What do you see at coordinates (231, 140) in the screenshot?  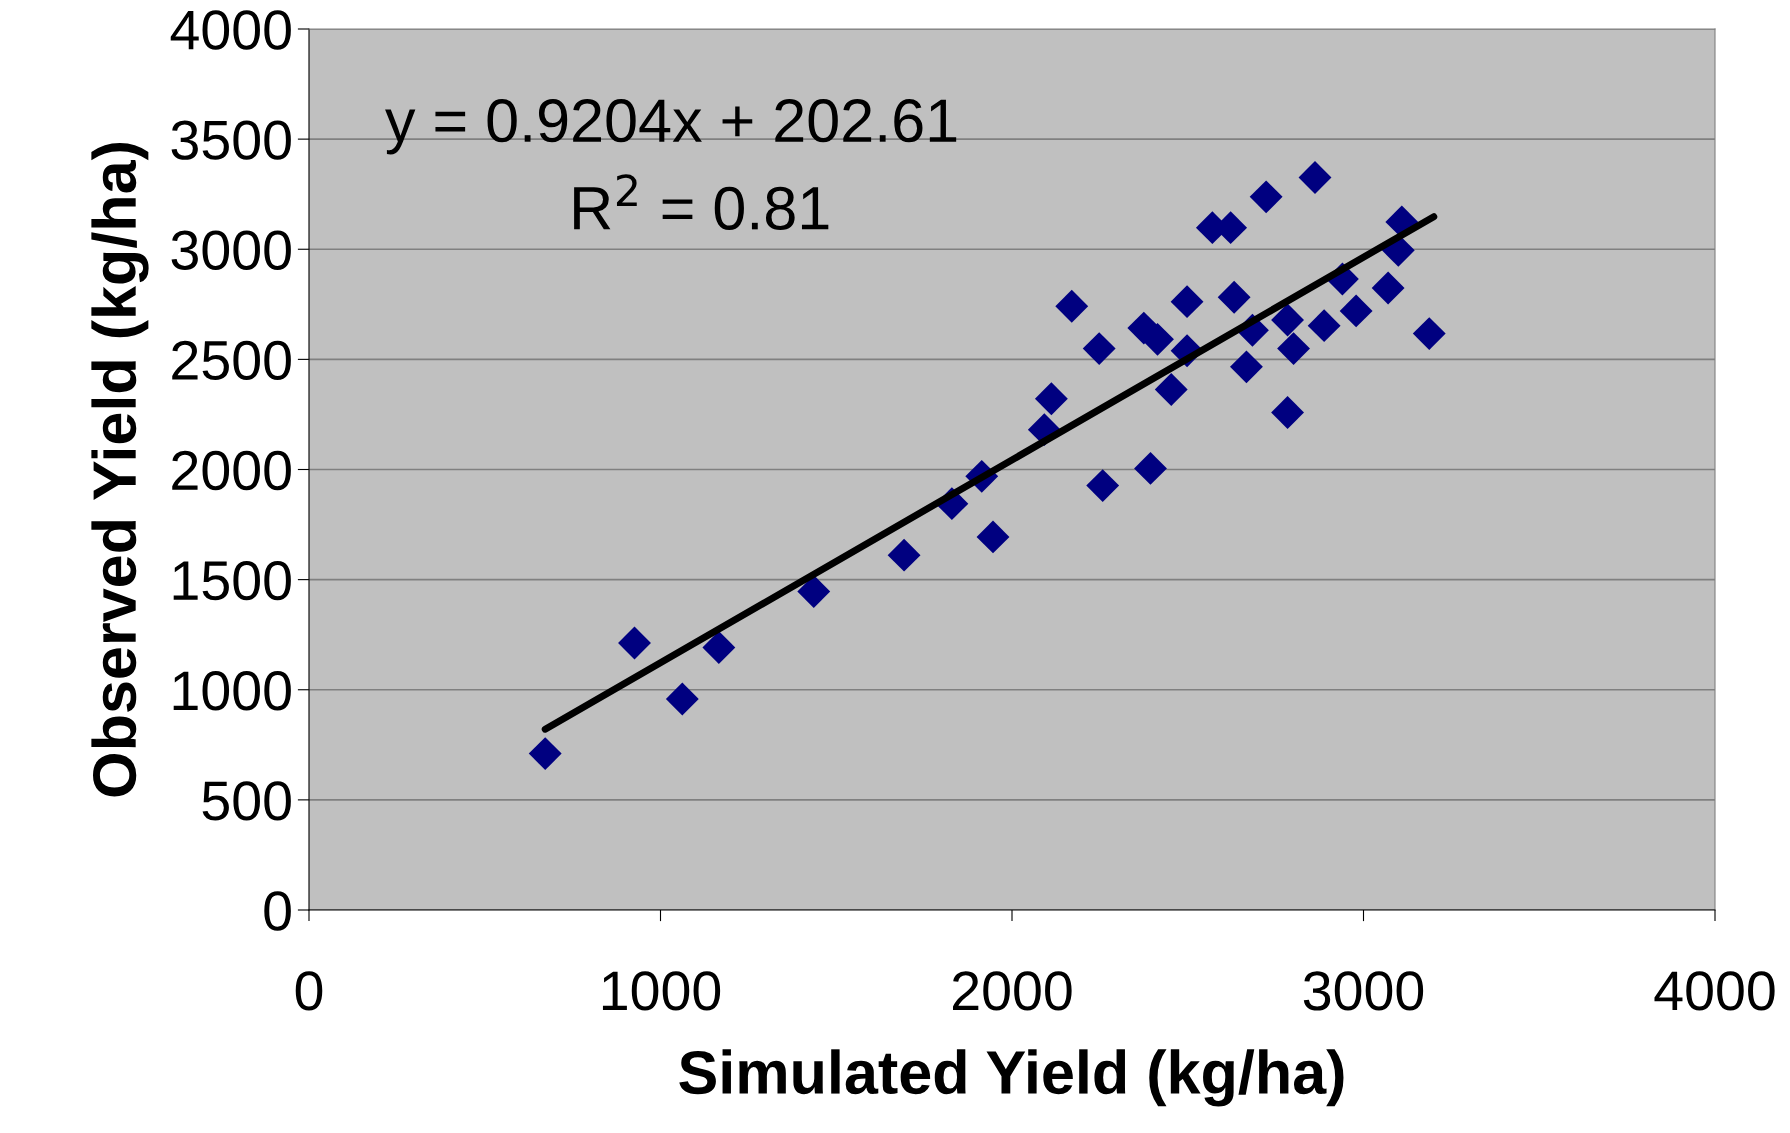 I see `y-tick-label: 3500` at bounding box center [231, 140].